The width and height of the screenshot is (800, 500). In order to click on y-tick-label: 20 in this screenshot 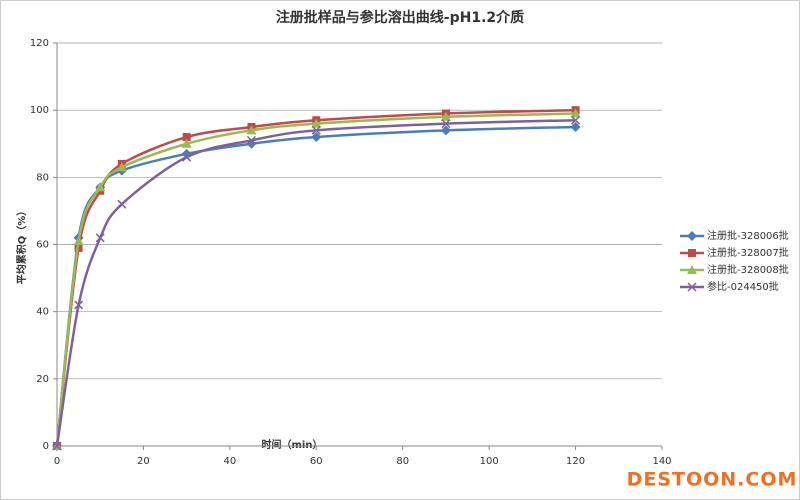, I will do `click(42, 379)`.